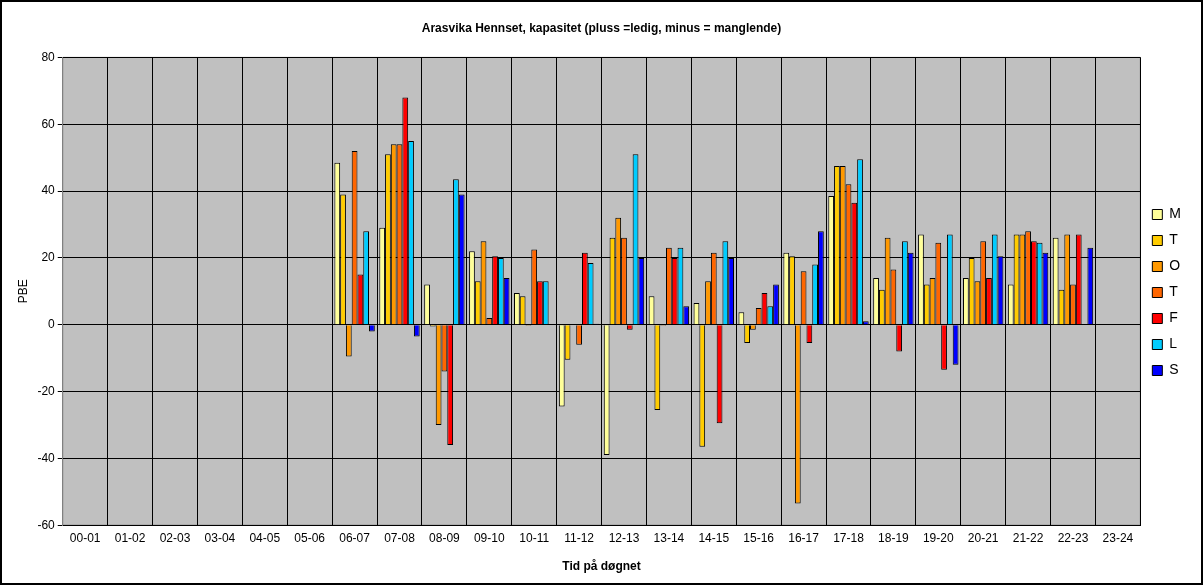 The width and height of the screenshot is (1203, 585). I want to click on x-tick-label: 17-18, so click(849, 537).